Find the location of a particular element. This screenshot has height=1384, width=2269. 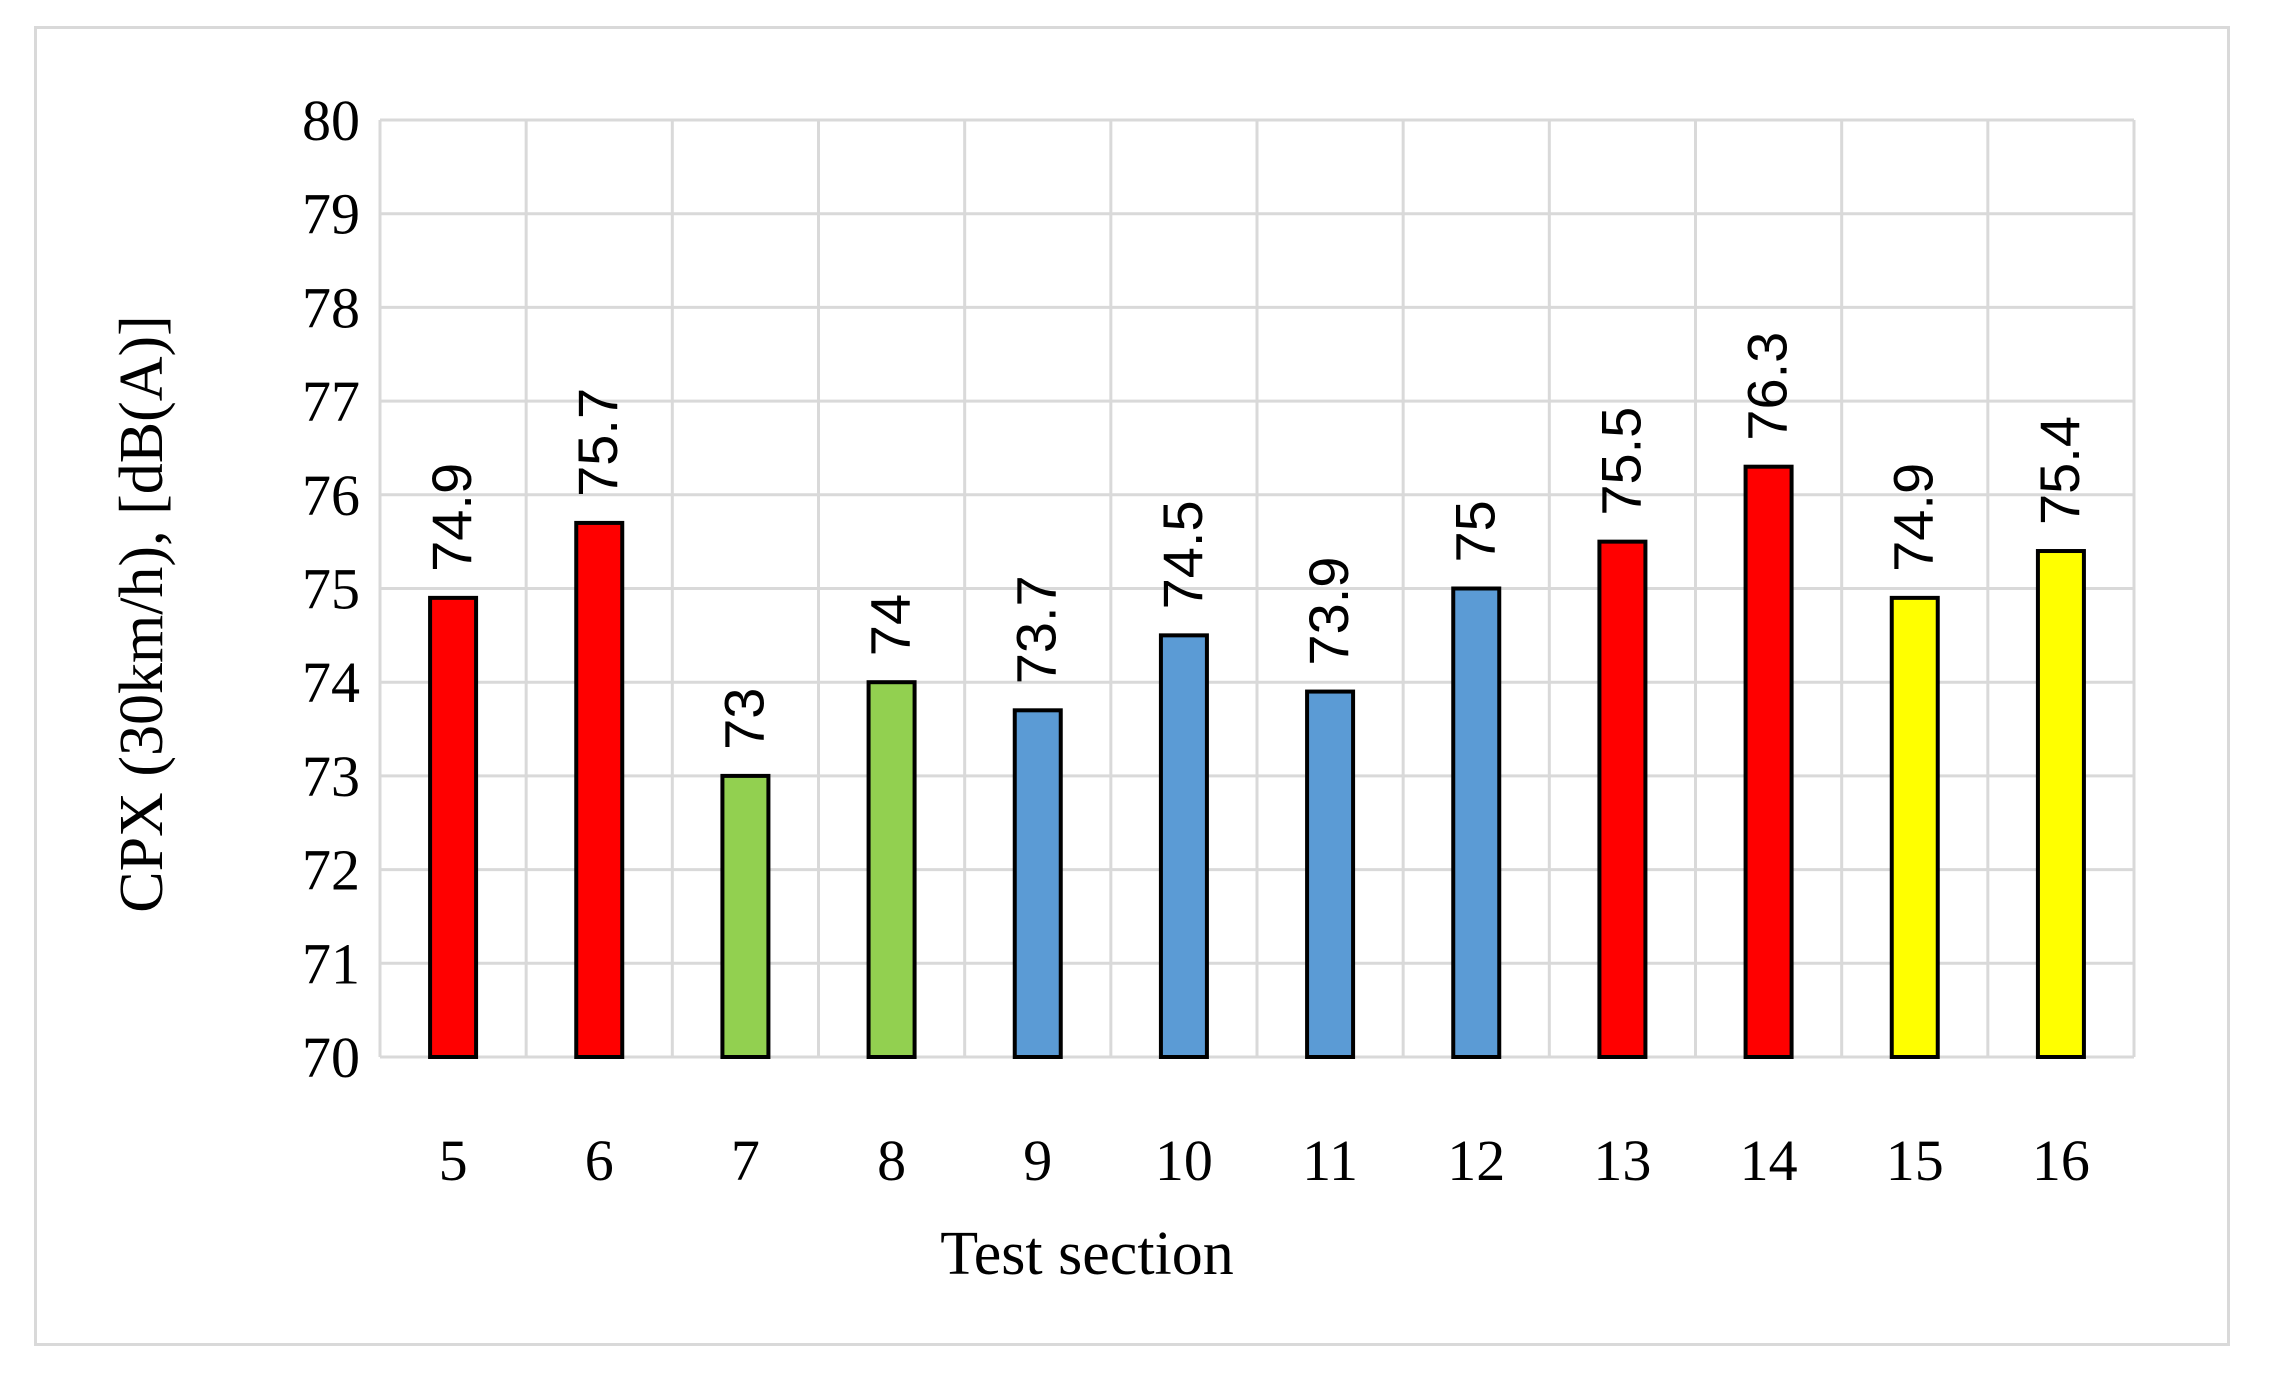

x-axis-title: Test section is located at coordinates (1087, 1254).